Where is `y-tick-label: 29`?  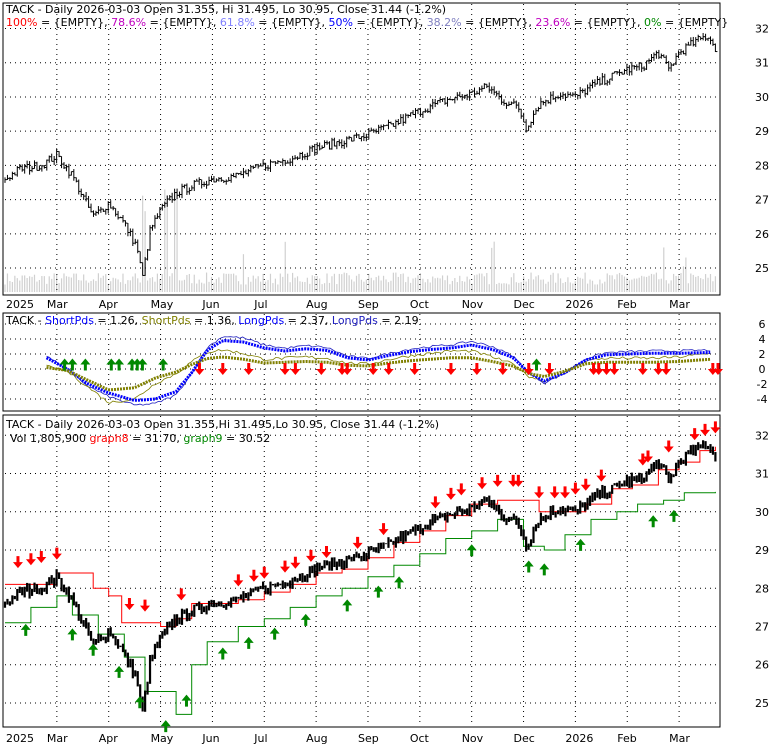 y-tick-label: 29 is located at coordinates (762, 550).